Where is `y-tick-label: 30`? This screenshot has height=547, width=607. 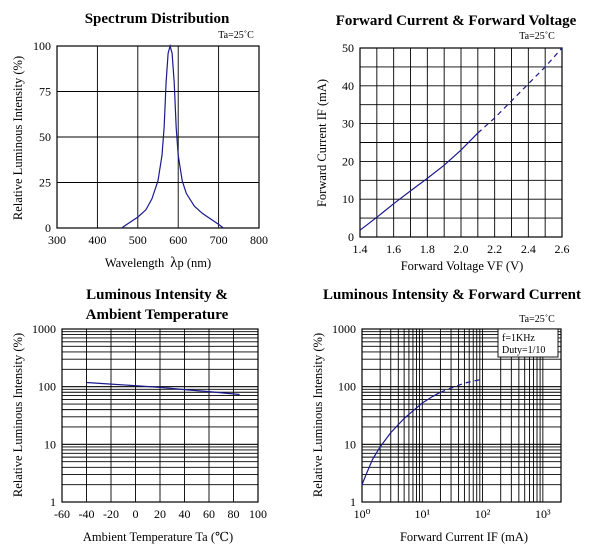
y-tick-label: 30 is located at coordinates (348, 124).